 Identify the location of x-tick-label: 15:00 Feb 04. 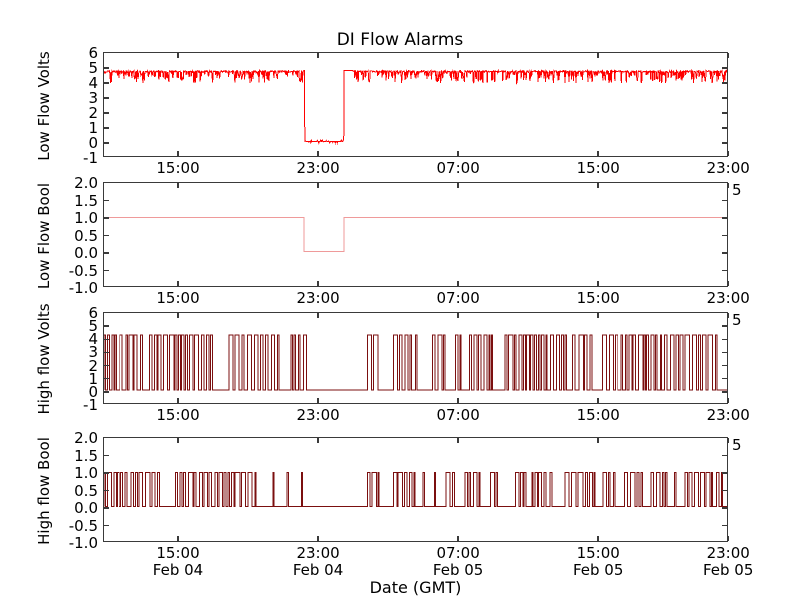
(178, 562).